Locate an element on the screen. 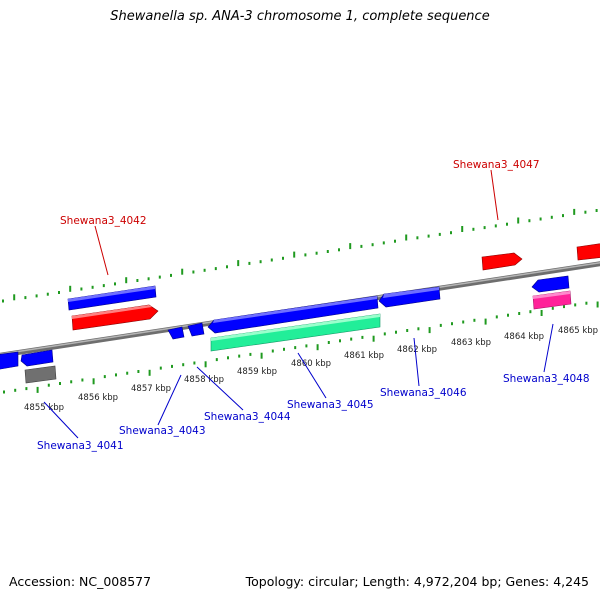 The image size is (600, 605). gene-label-reverse: Shewana3_4041 is located at coordinates (80, 446).